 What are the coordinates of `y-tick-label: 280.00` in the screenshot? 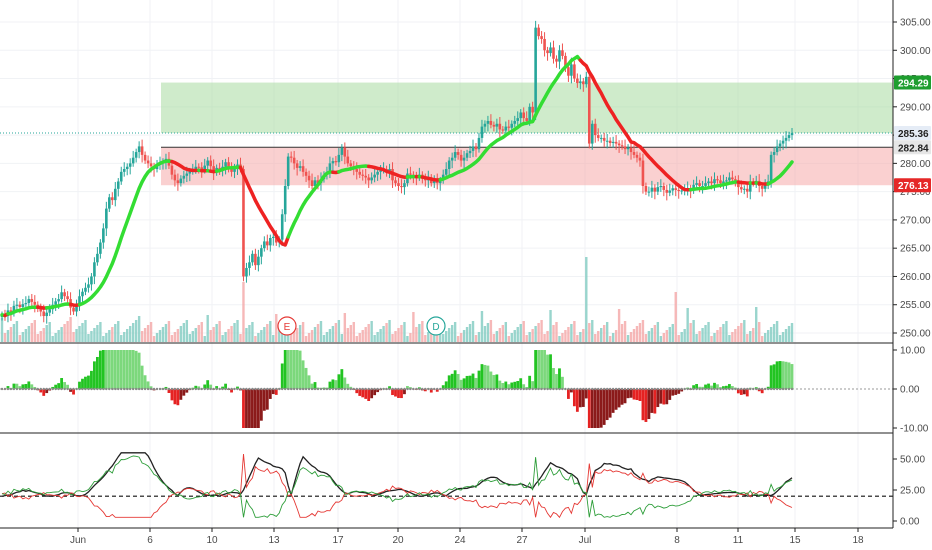 It's located at (915, 164).